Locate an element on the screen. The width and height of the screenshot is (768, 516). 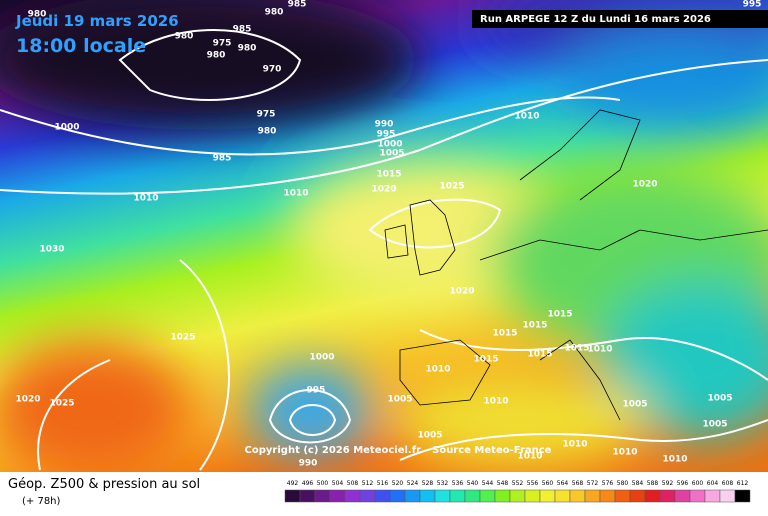
colorbar-label: 532 is located at coordinates (443, 483).